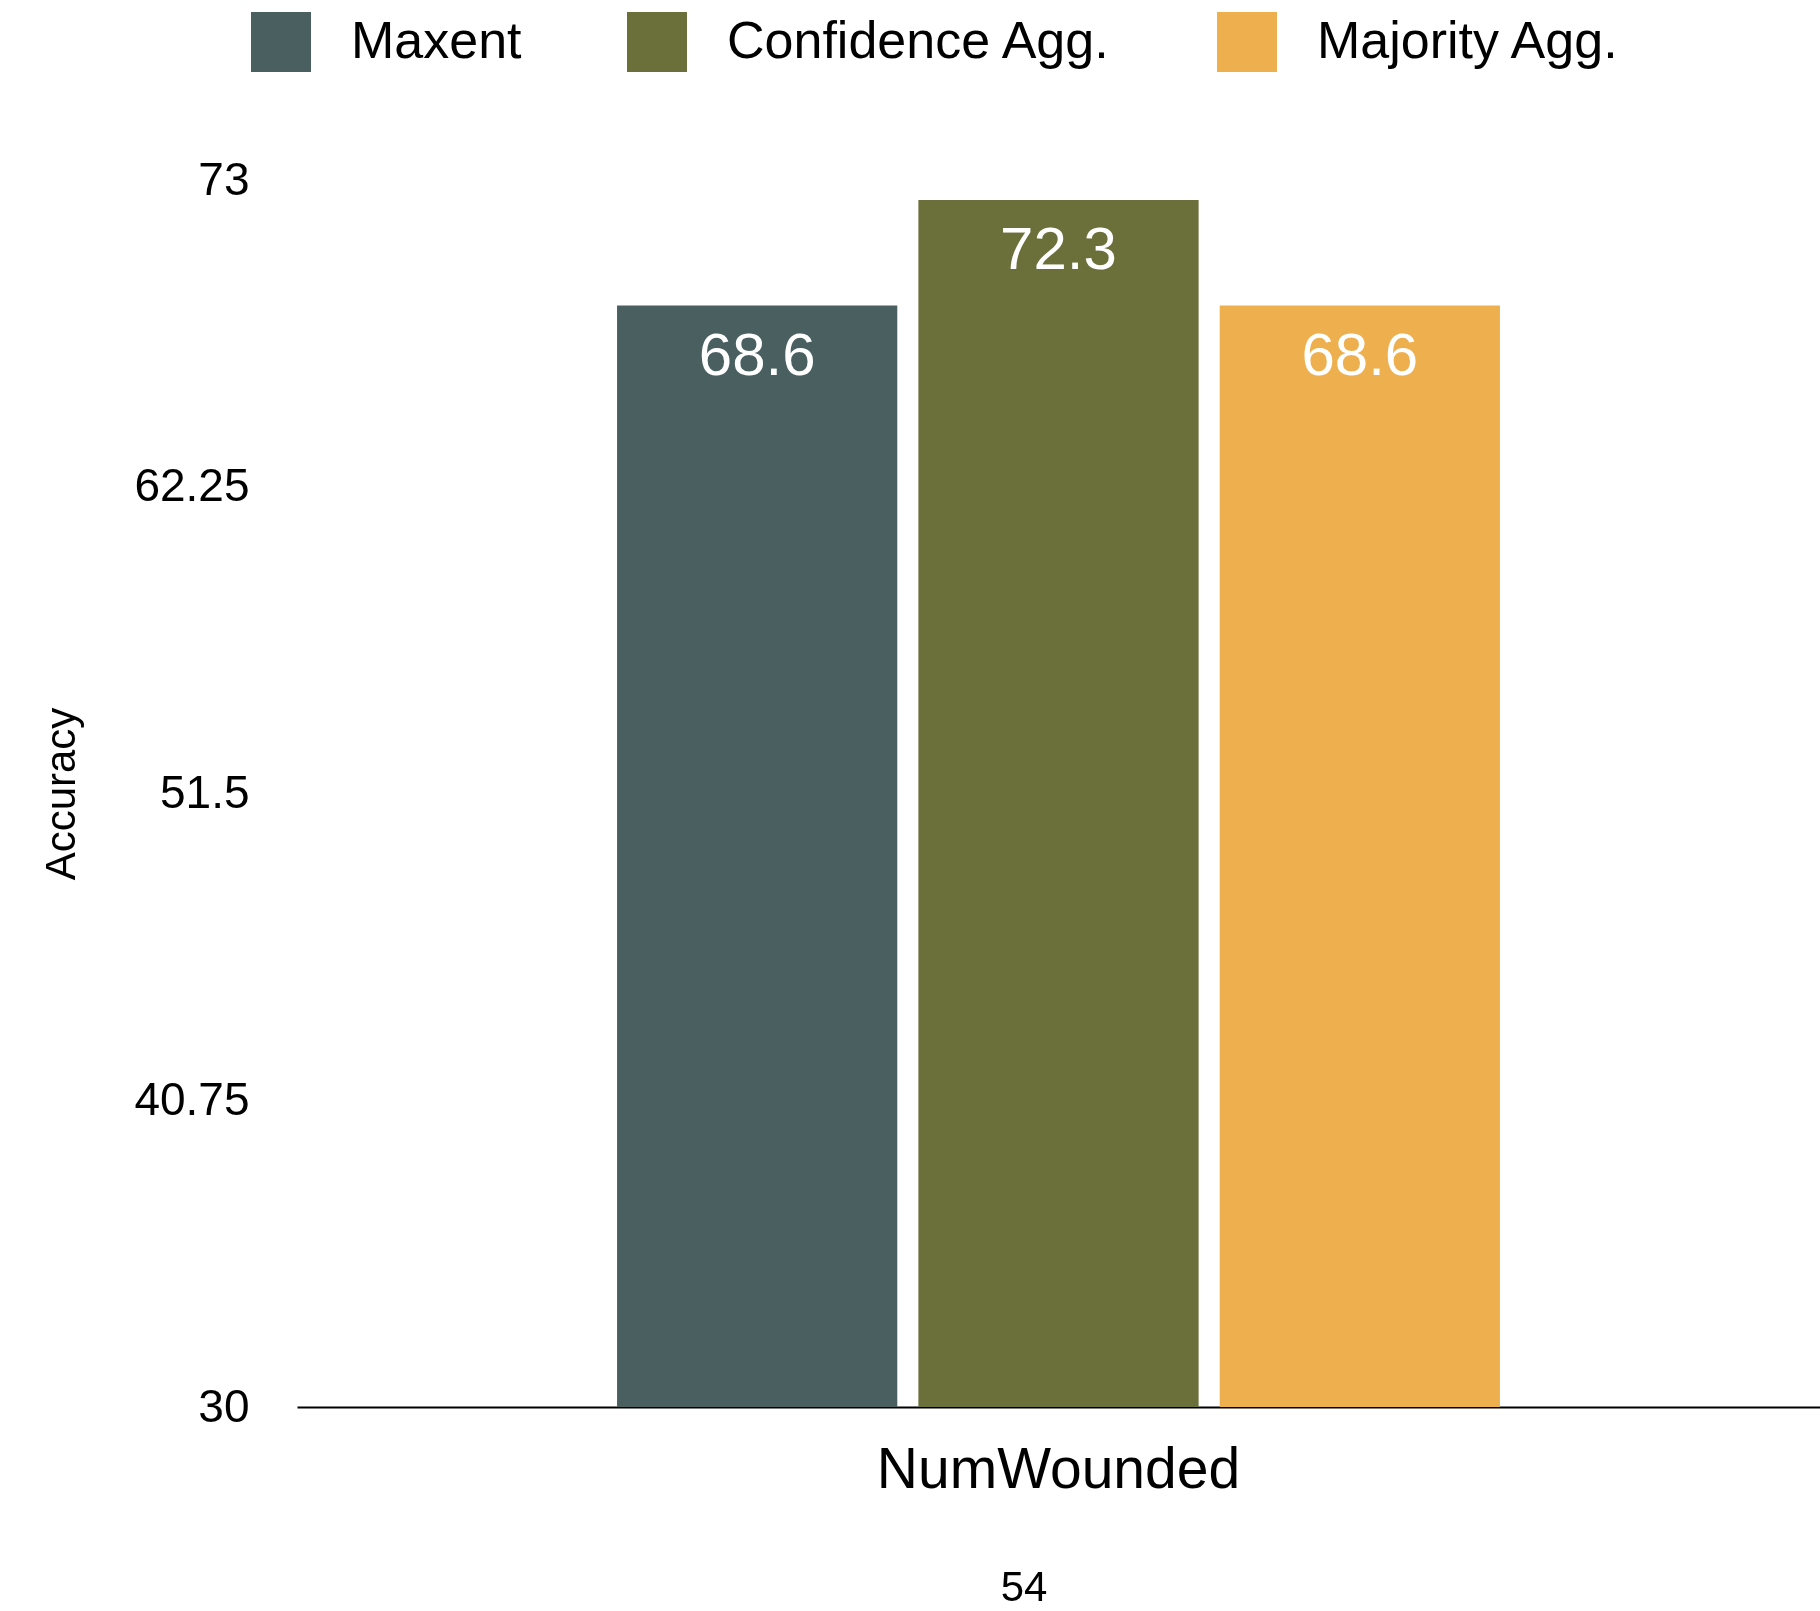 The width and height of the screenshot is (1820, 1611). Describe the element at coordinates (1058, 1467) in the screenshot. I see `x-tick-label: NumWounded` at that location.